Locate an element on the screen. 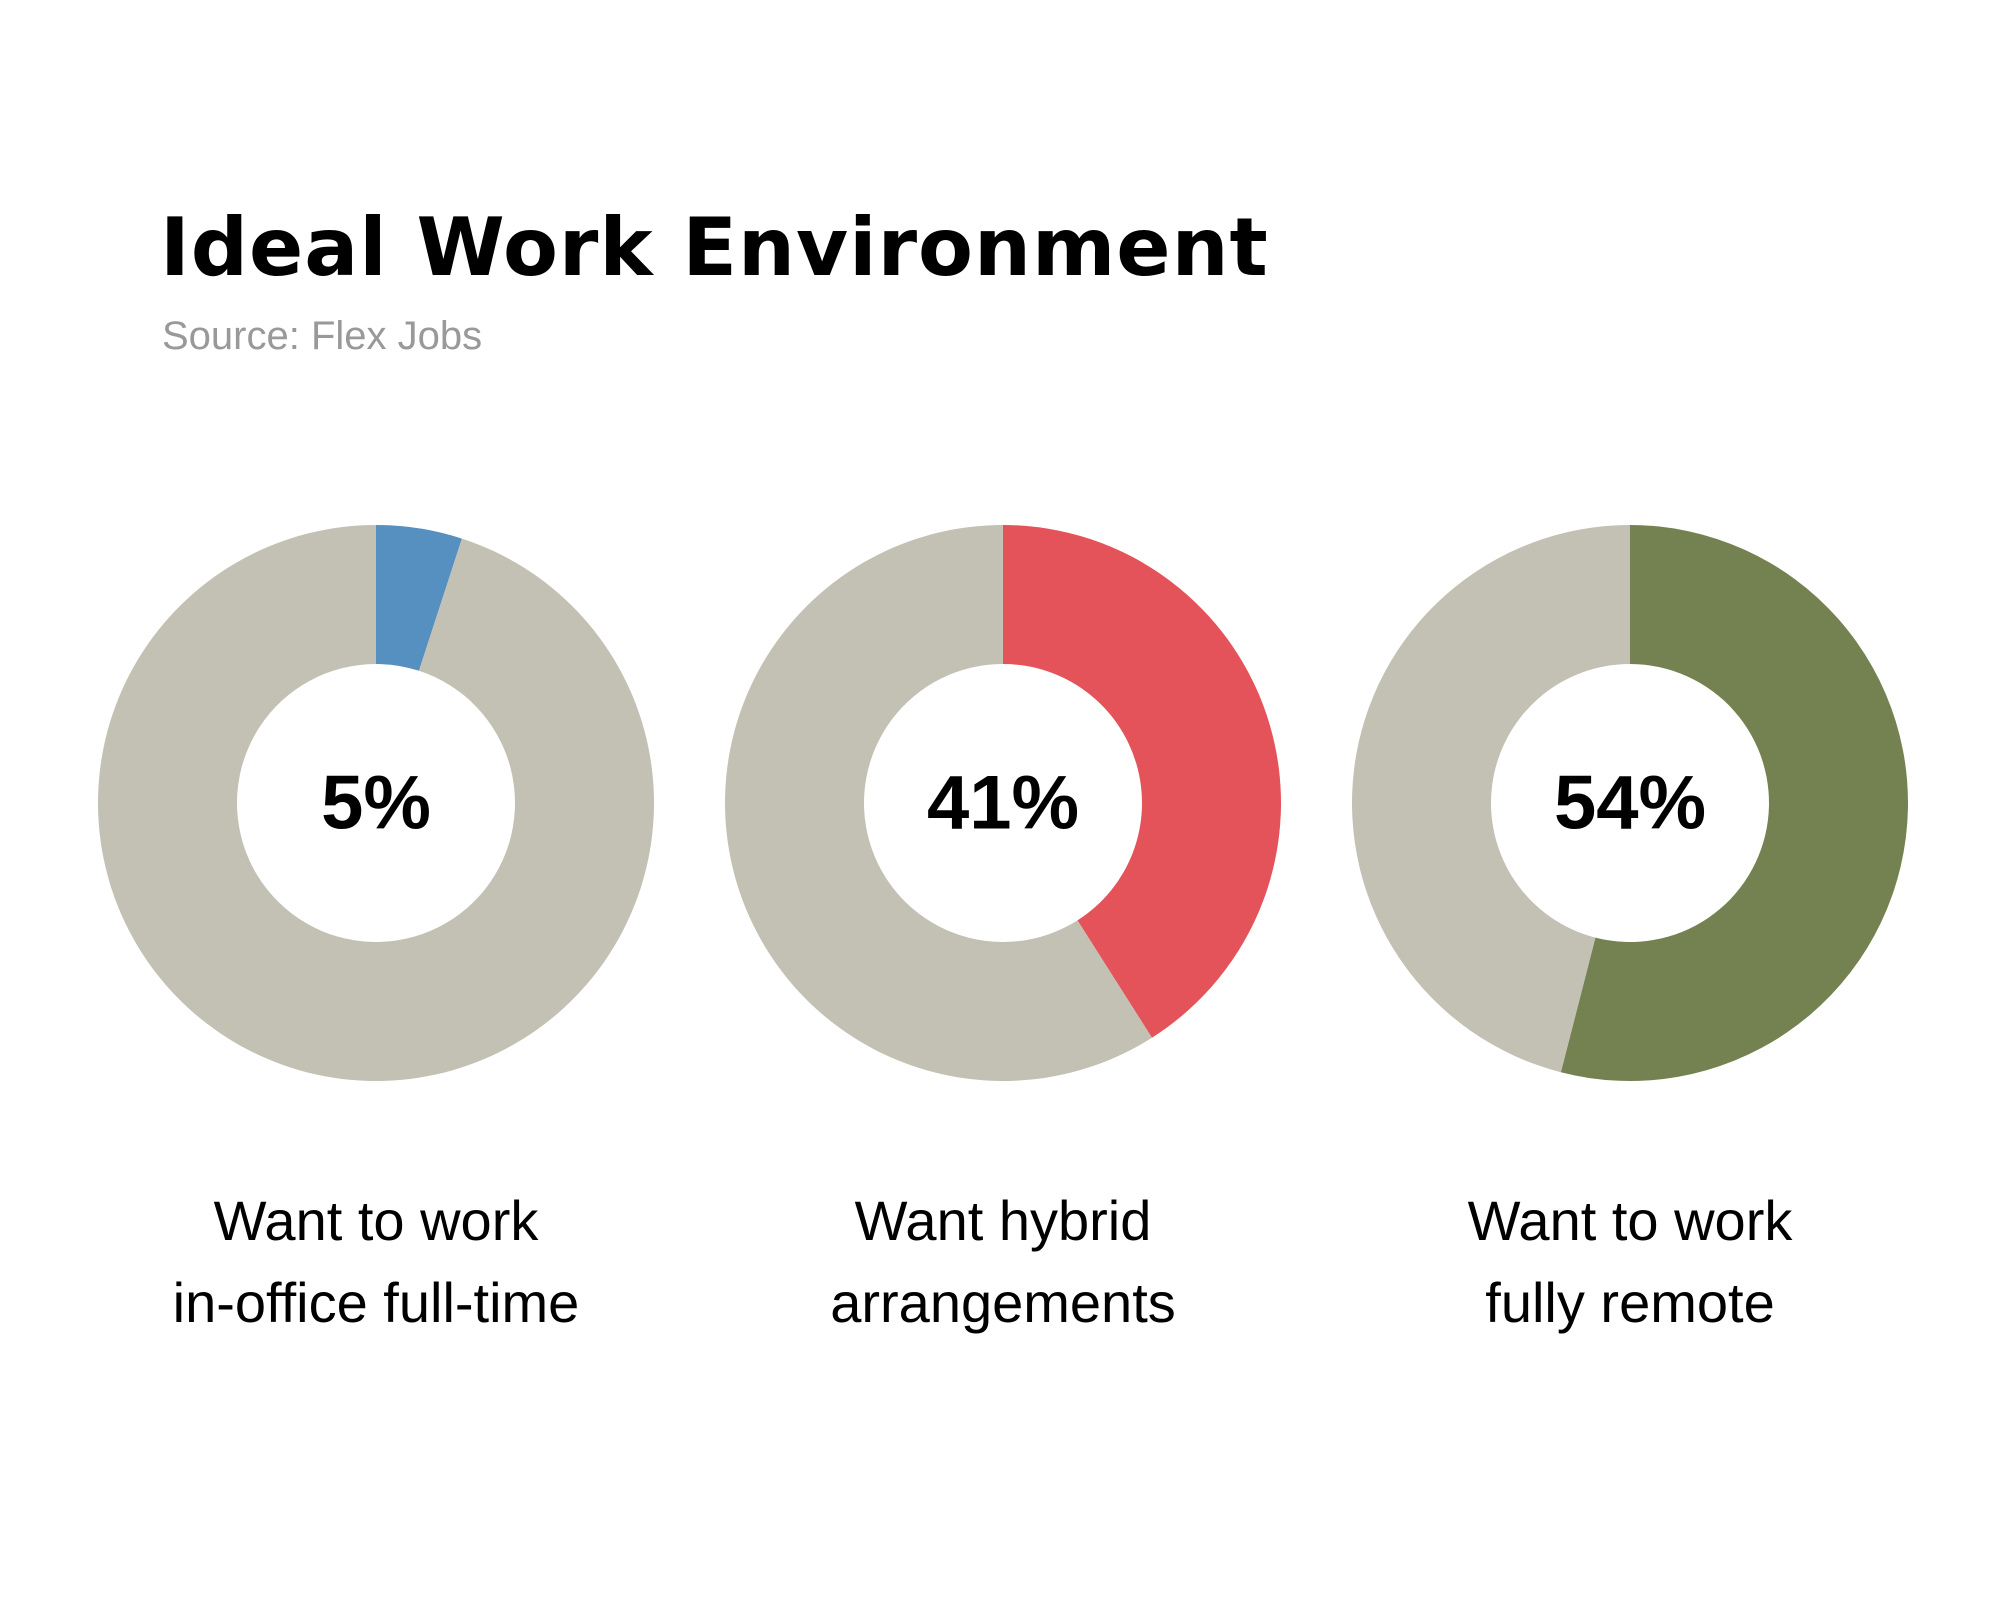 The image size is (2000, 1600). caption-in-office: Want to work in-office full-time is located at coordinates (376, 1262).